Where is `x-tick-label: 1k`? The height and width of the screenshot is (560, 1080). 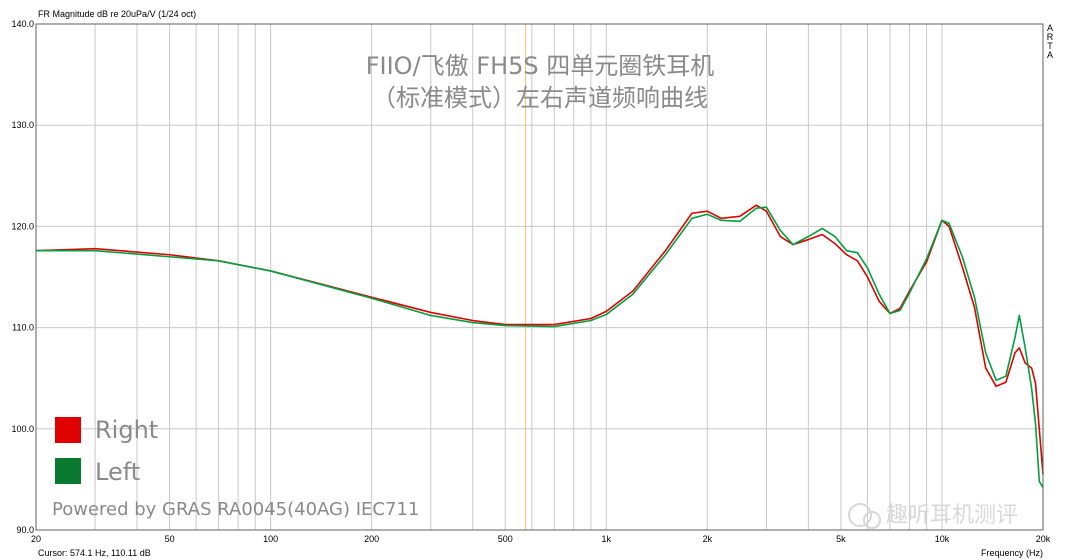 x-tick-label: 1k is located at coordinates (607, 539).